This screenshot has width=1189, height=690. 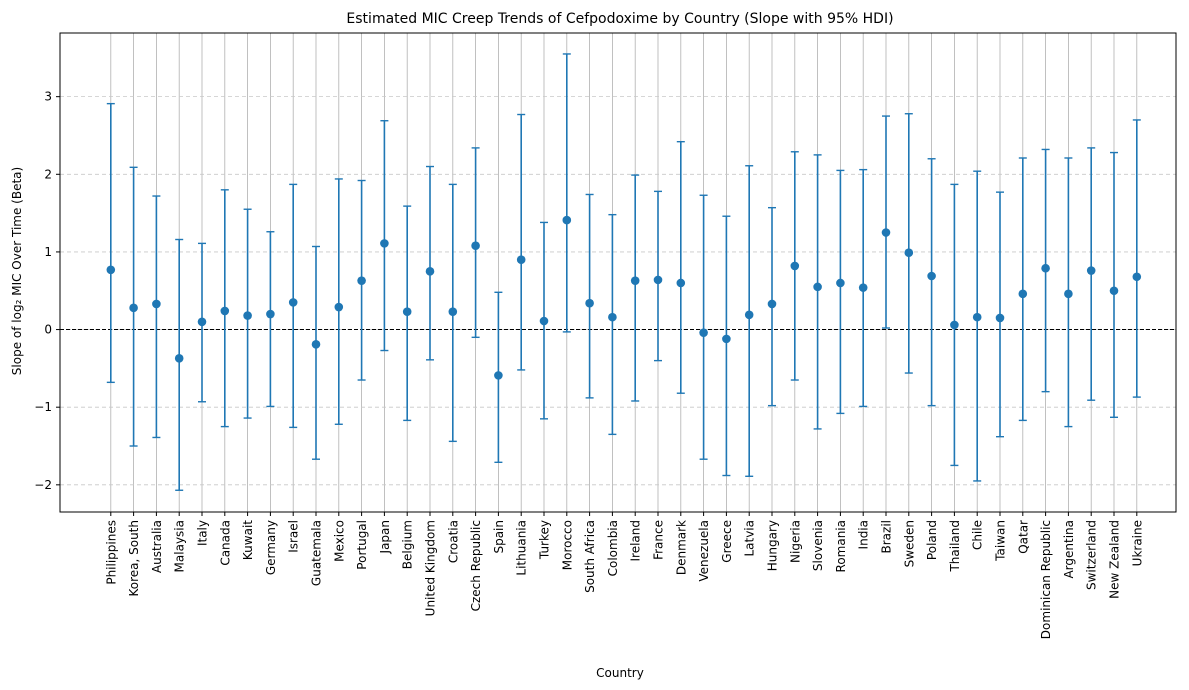 I want to click on x-tick-label: France, so click(x=659, y=540).